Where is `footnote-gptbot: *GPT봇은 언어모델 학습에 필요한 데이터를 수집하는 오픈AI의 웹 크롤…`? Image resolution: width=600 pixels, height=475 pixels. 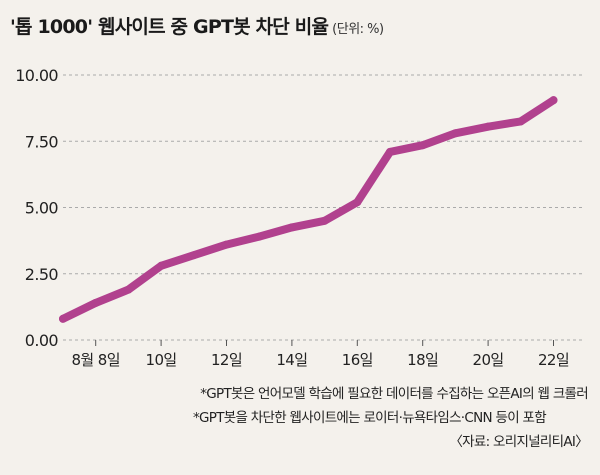
footnote-gptbot: *GPT봇은 언어모델 학습에 필요한 데이터를 수집하는 오픈AI의 웹 크롤… is located at coordinates (394, 394).